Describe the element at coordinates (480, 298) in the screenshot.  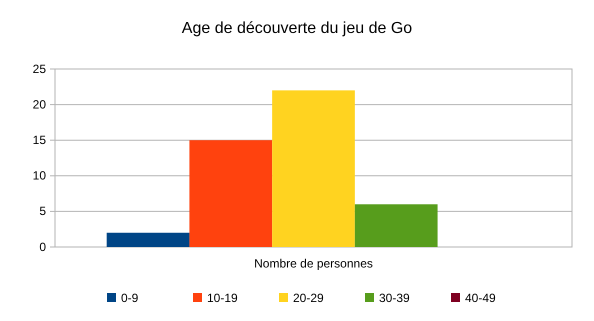
I see `legend-label: 40-49` at that location.